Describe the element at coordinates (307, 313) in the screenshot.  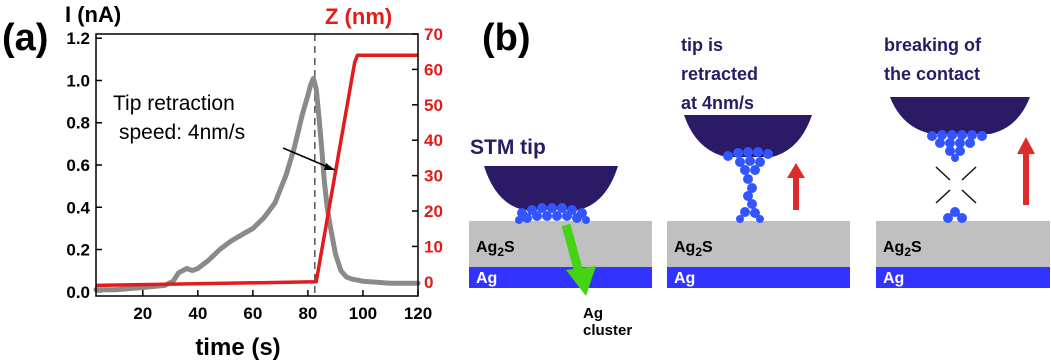
I see `x-tick-label: 80` at that location.